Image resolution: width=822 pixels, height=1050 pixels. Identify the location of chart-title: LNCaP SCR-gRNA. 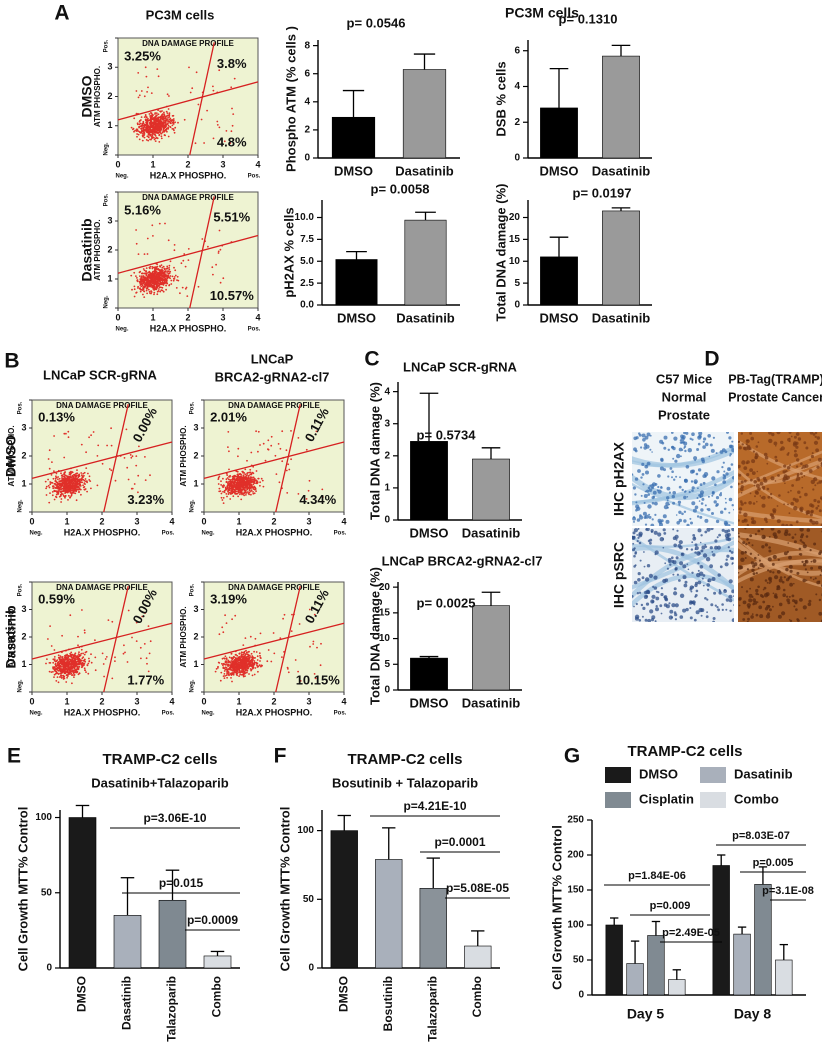
(460, 366).